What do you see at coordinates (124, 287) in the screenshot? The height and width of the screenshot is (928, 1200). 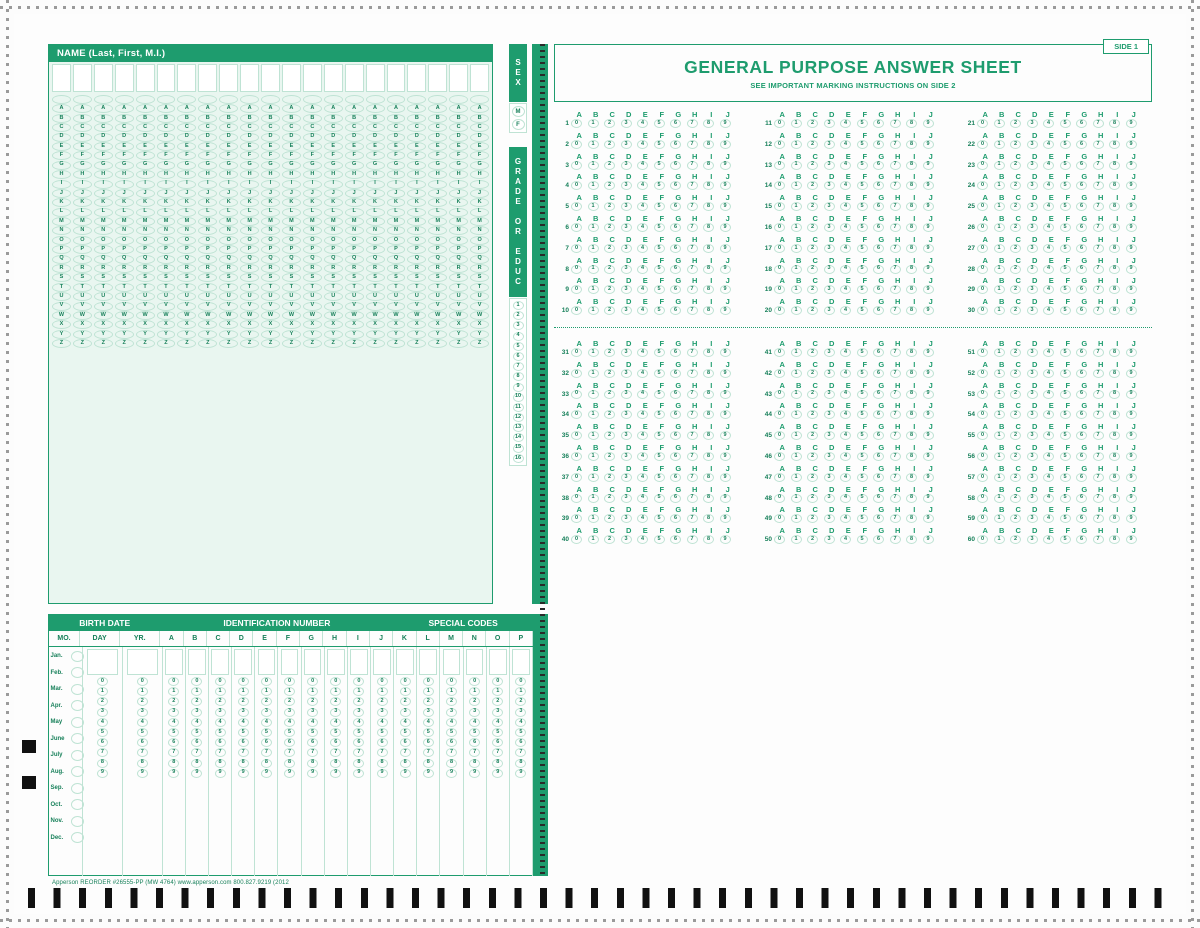 I see `bubble: T` at bounding box center [124, 287].